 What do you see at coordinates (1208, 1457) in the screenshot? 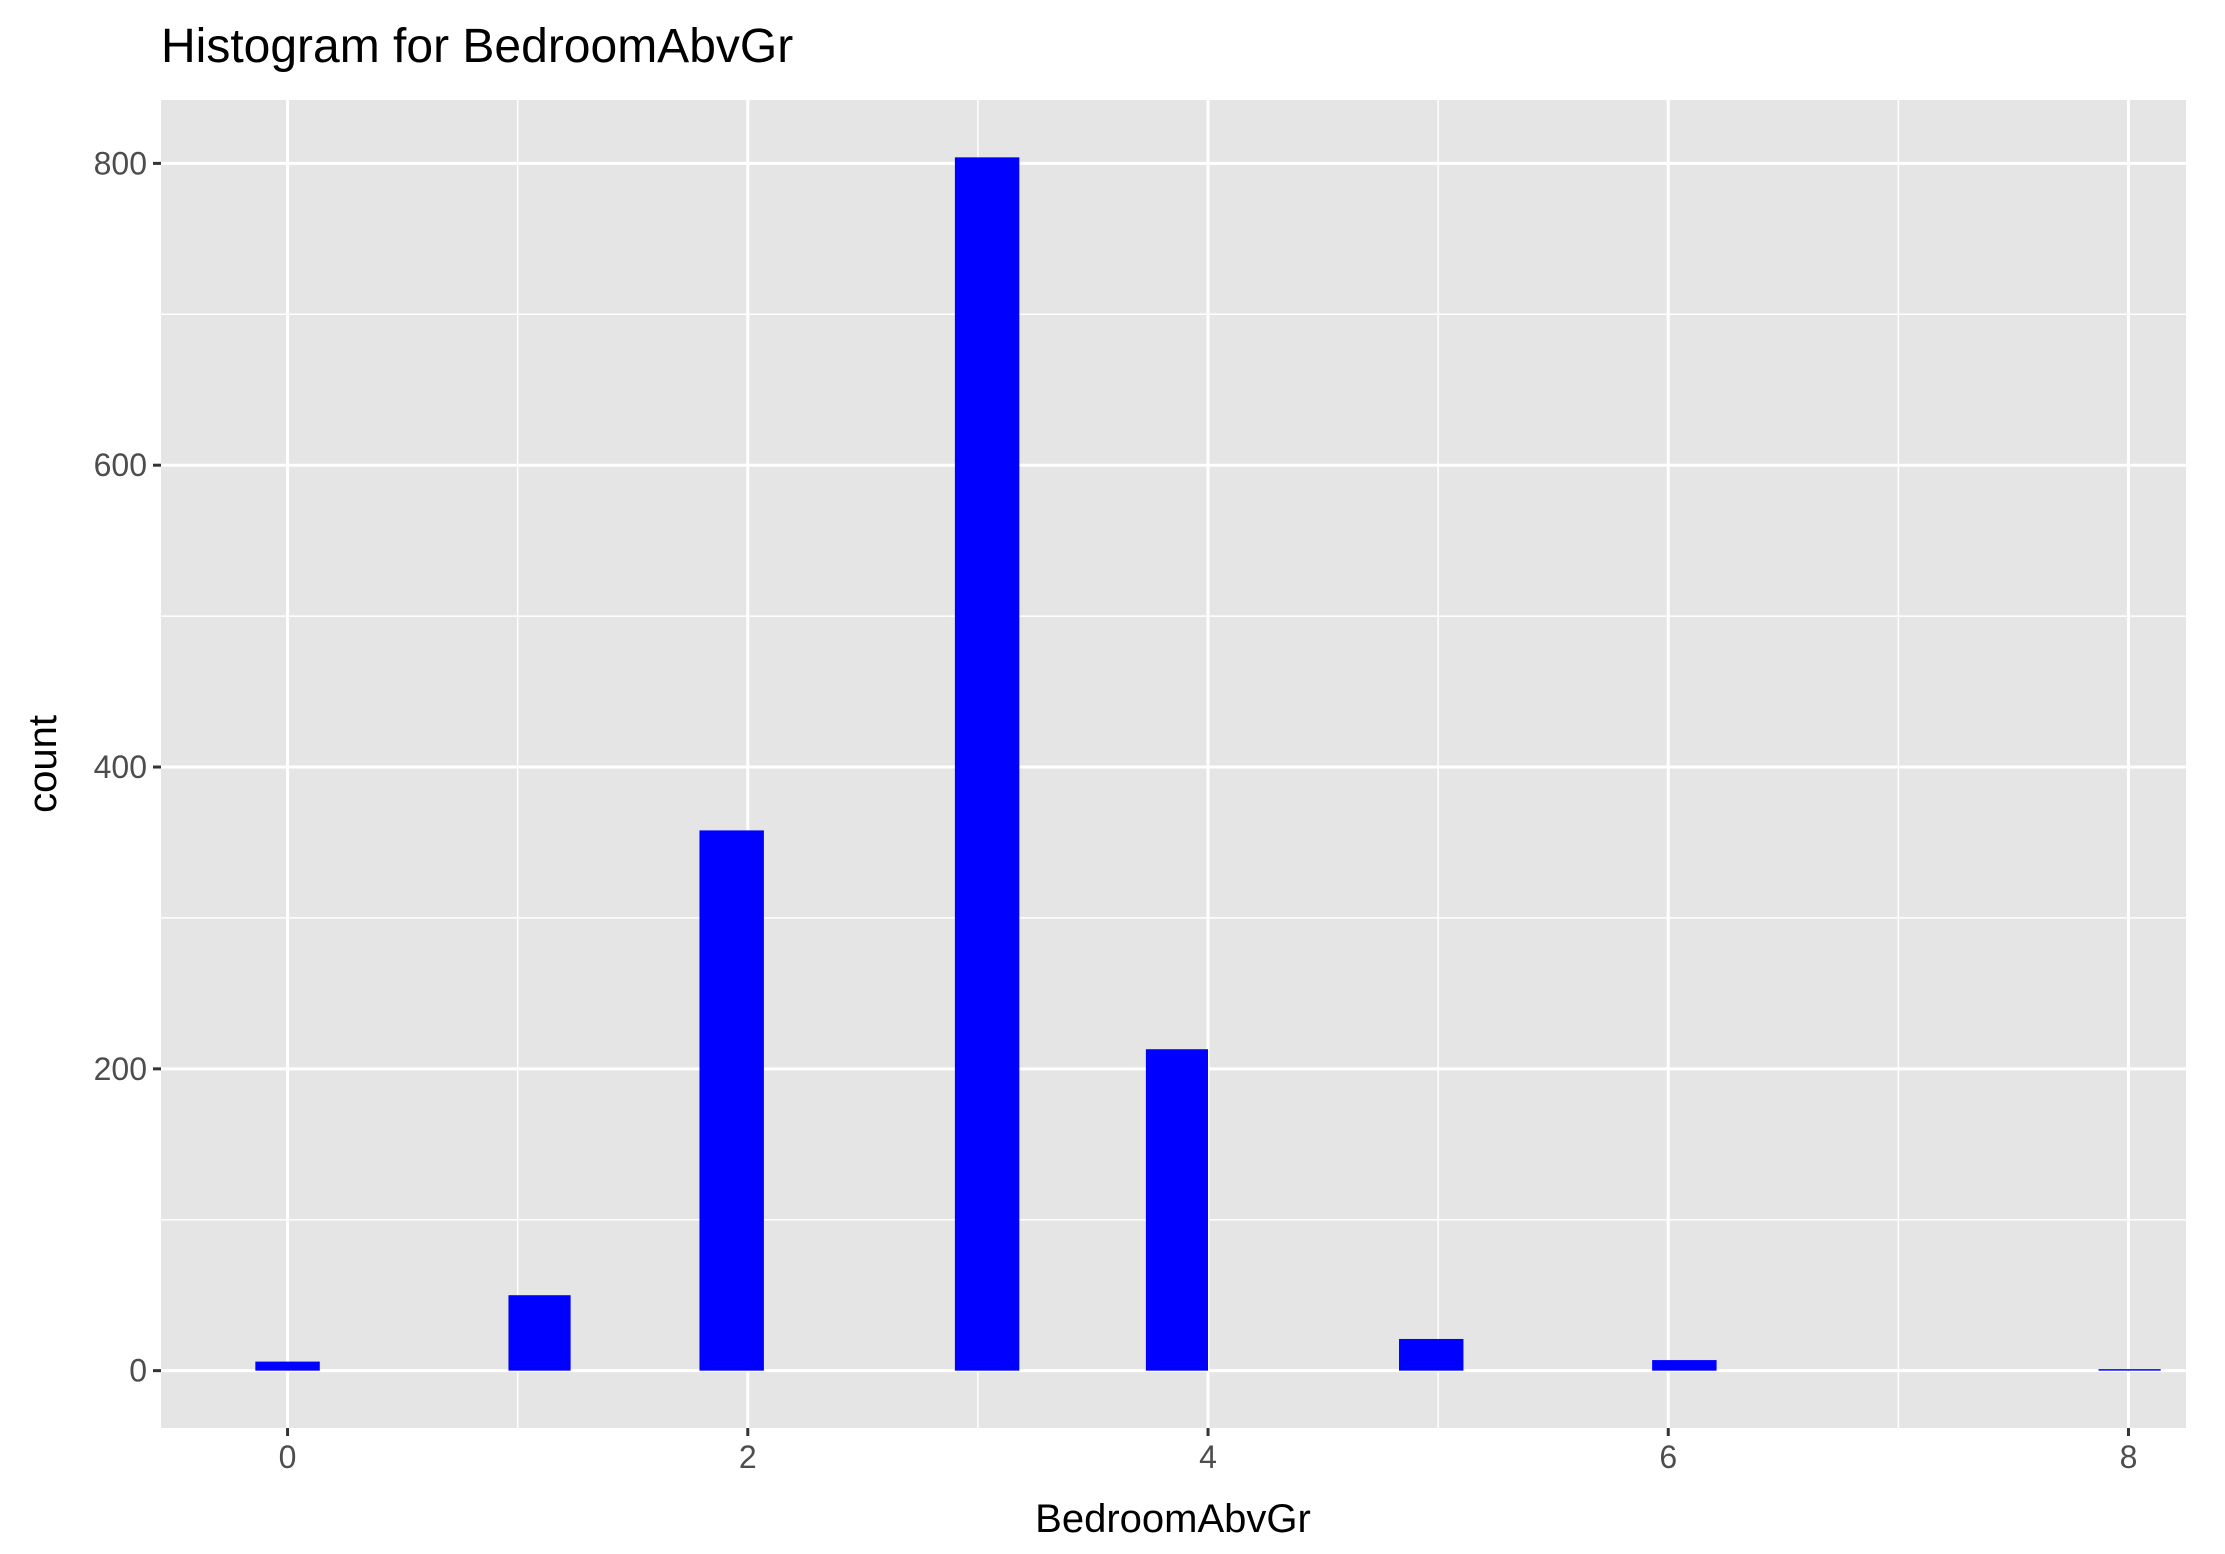
I see `x-tick-label: 4` at bounding box center [1208, 1457].